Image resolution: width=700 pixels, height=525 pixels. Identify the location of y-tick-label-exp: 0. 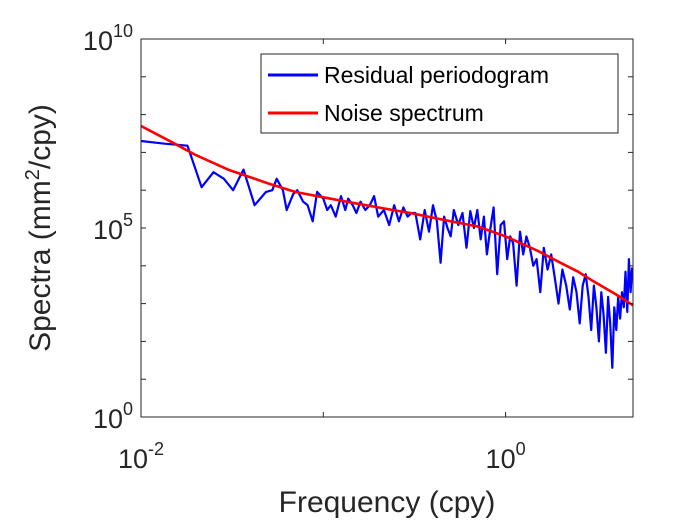
(128, 409).